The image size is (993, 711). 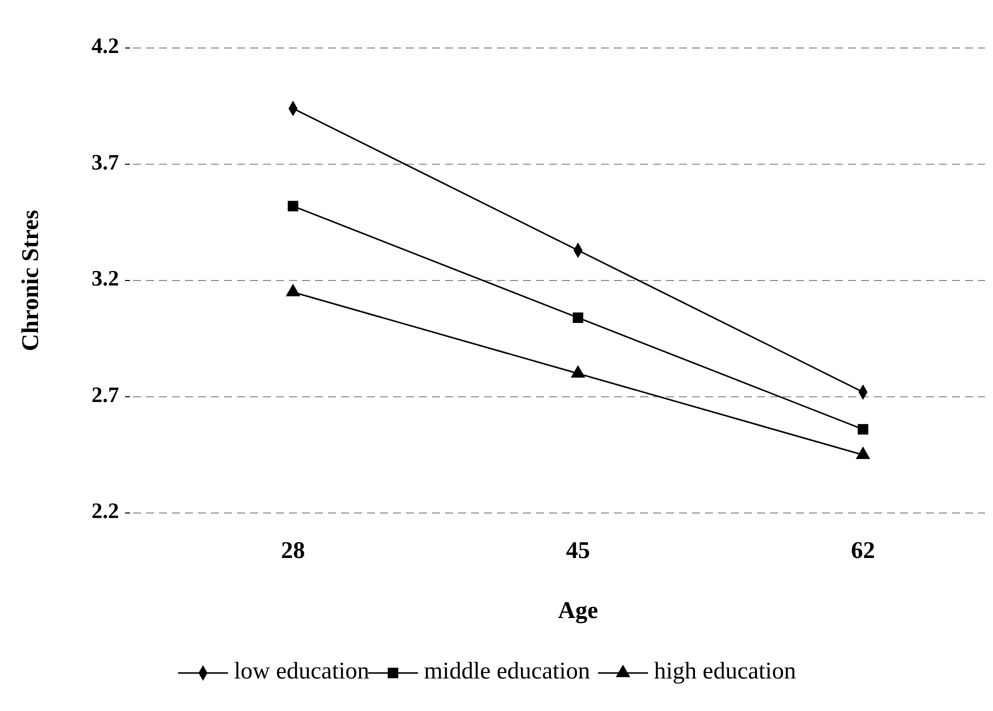 What do you see at coordinates (105, 278) in the screenshot?
I see `y-tick-label: 3.2` at bounding box center [105, 278].